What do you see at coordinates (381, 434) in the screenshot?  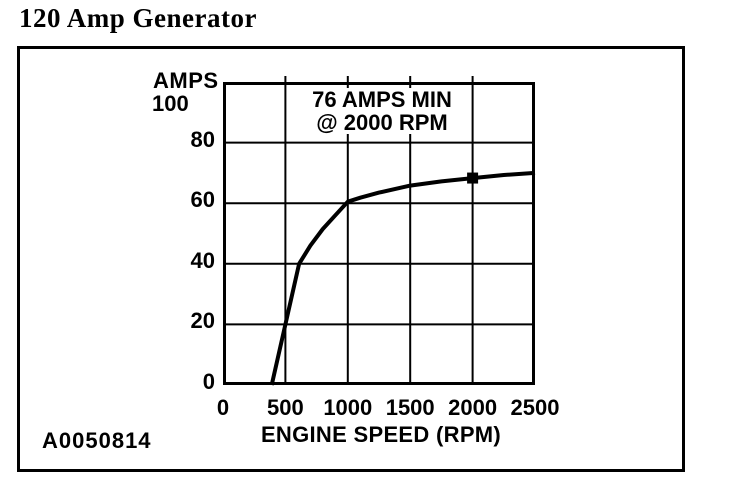 I see `x-axis-title: ENGINE SPEED (RPM)` at bounding box center [381, 434].